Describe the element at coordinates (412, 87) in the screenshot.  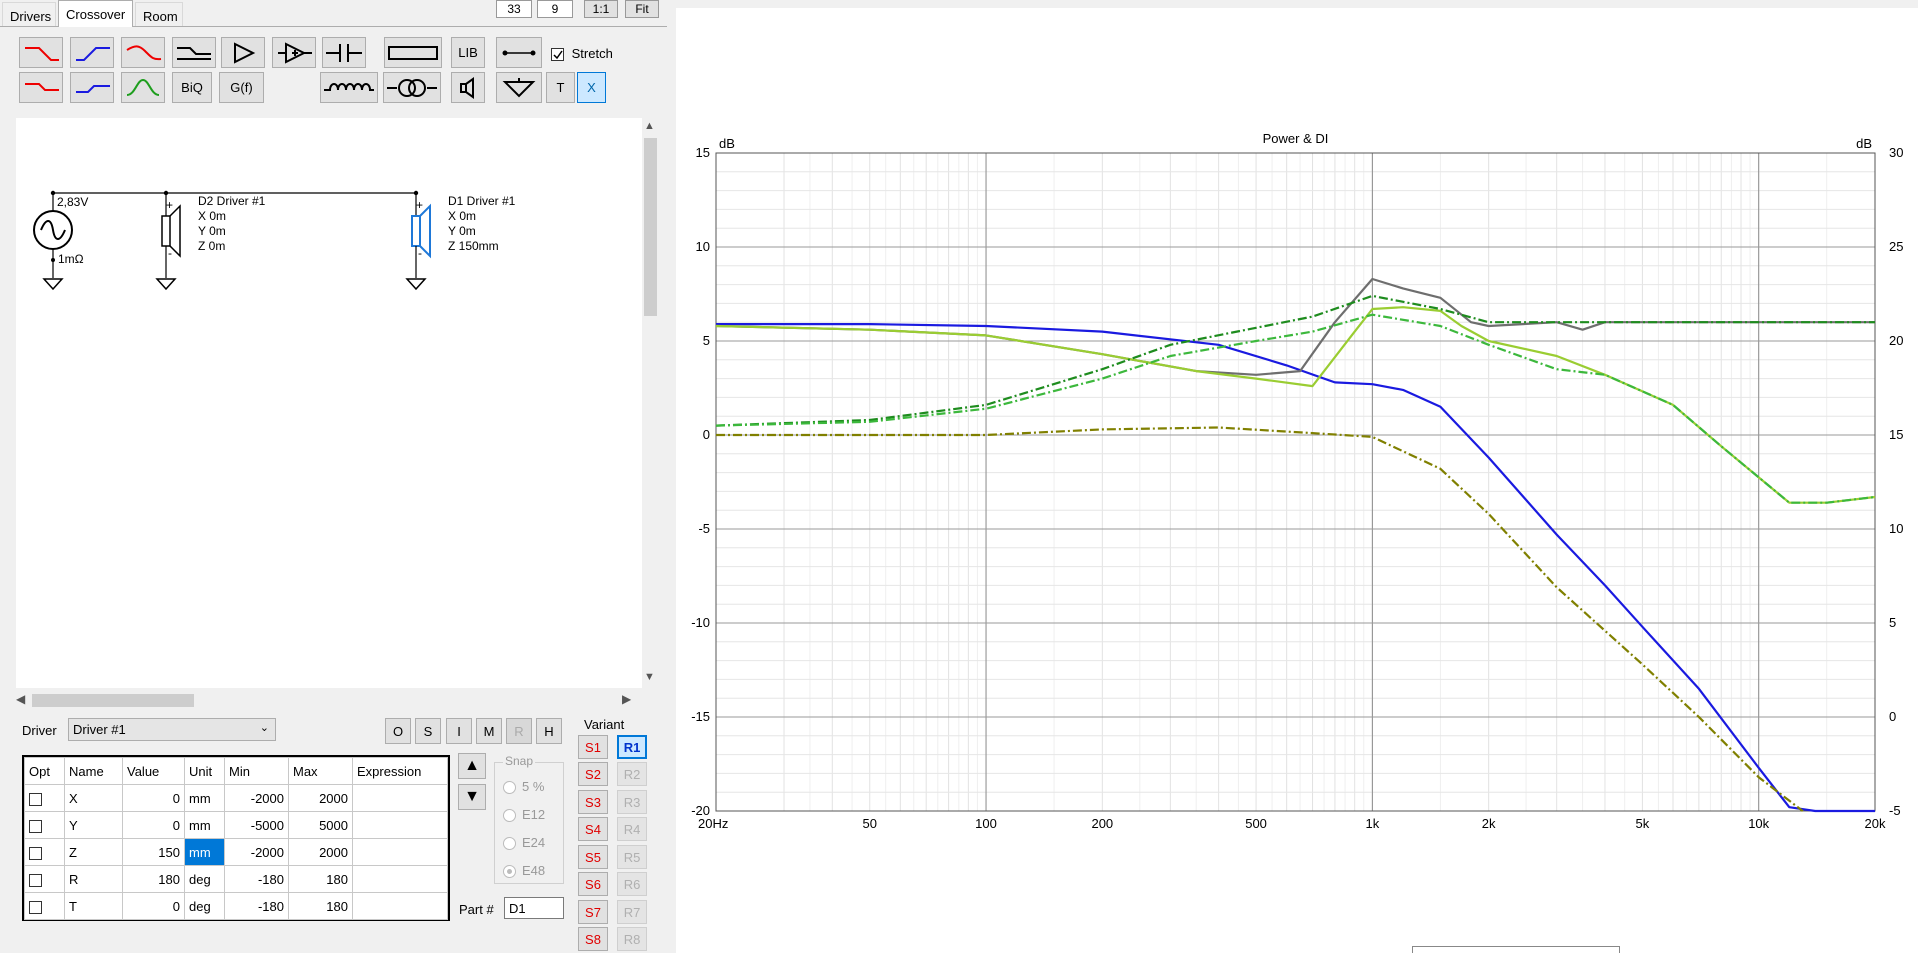
I see `transformer-button` at that location.